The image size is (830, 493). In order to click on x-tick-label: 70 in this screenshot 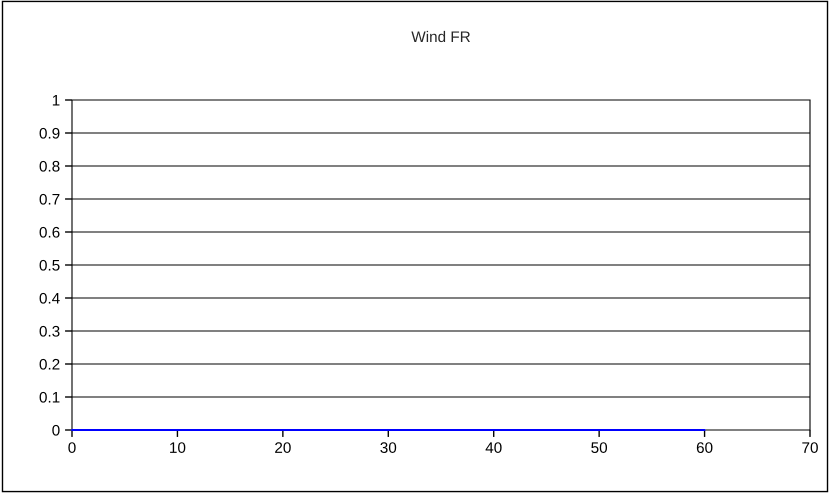, I will do `click(810, 448)`.